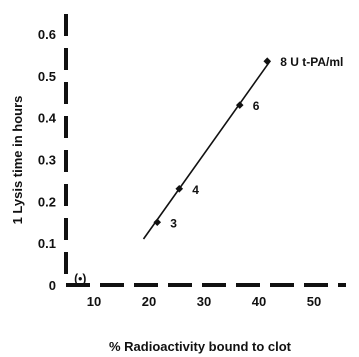  Describe the element at coordinates (200, 346) in the screenshot. I see `x-axis-label: % Radioactivity bound to clot` at that location.